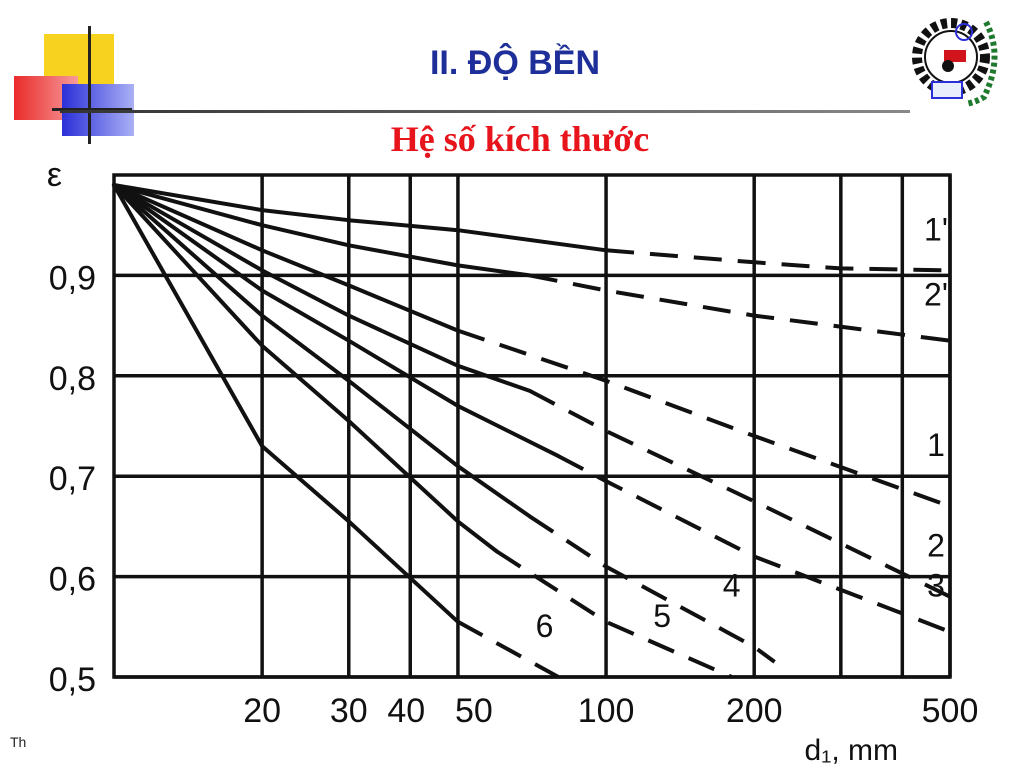 The image size is (1024, 768). What do you see at coordinates (851, 750) in the screenshot?
I see `x-axis-label: d₁, mm` at bounding box center [851, 750].